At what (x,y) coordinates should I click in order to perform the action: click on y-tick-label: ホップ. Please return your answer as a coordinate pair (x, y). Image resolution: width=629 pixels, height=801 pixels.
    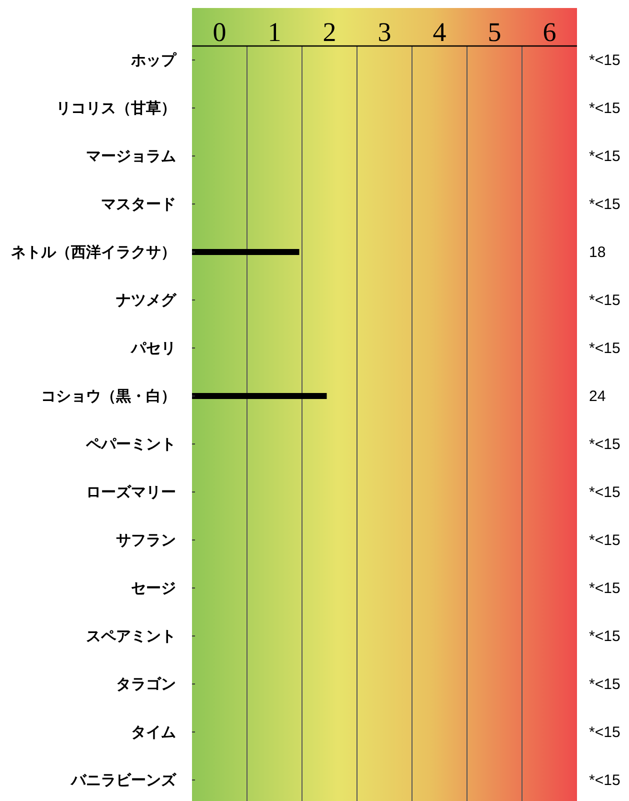
    Looking at the image, I should click on (153, 60).